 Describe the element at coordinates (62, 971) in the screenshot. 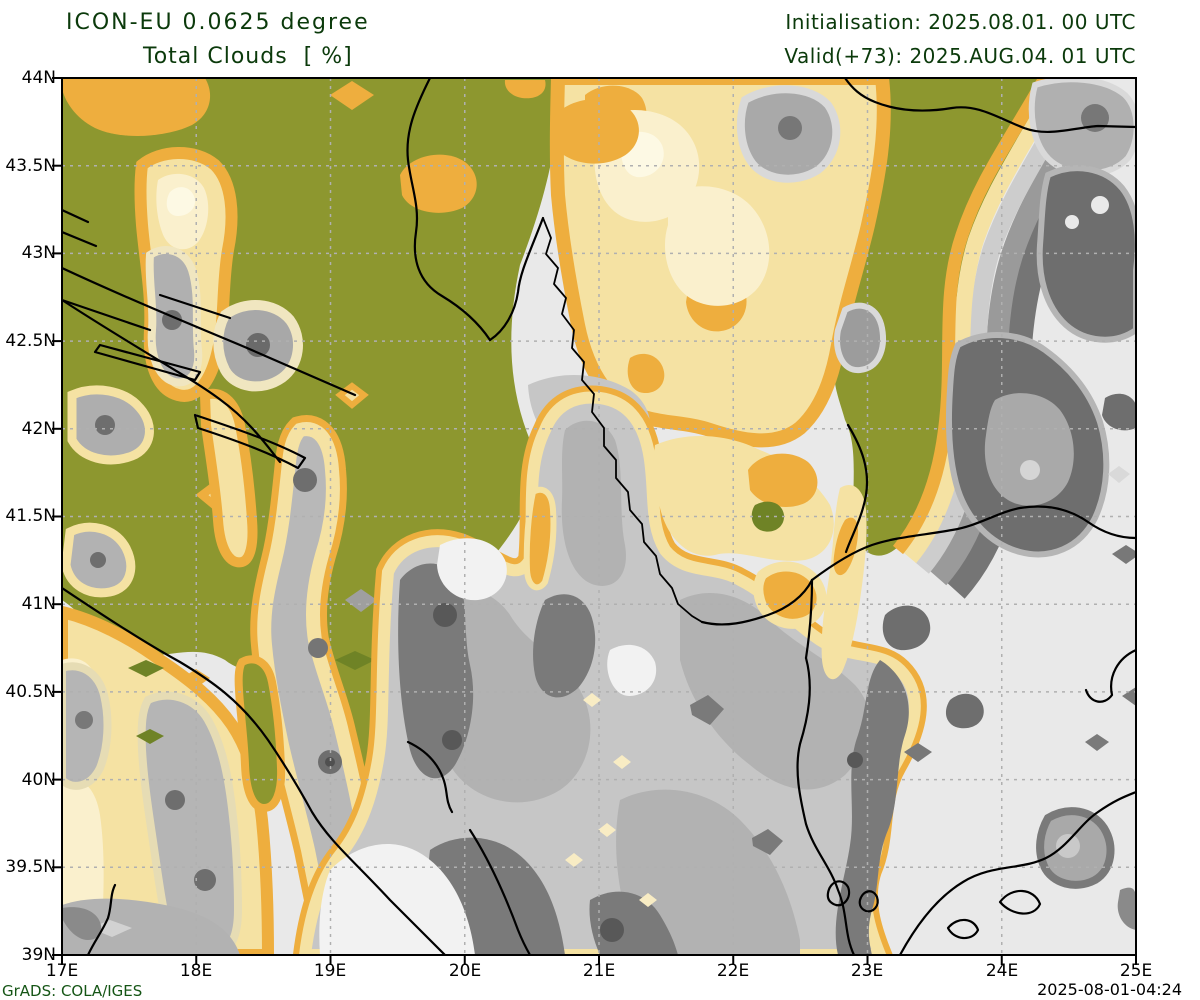

I see `lon-label-17e: 17E` at that location.